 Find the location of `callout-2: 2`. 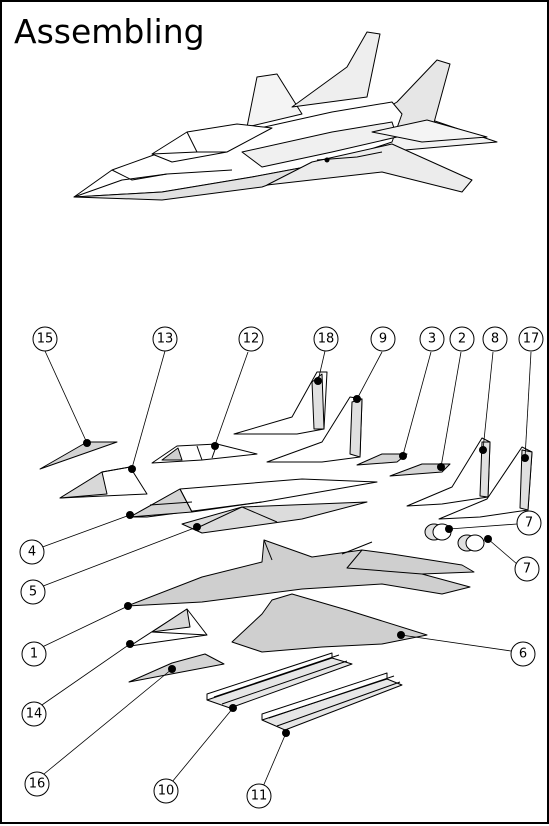

callout-2: 2 is located at coordinates (462, 339).